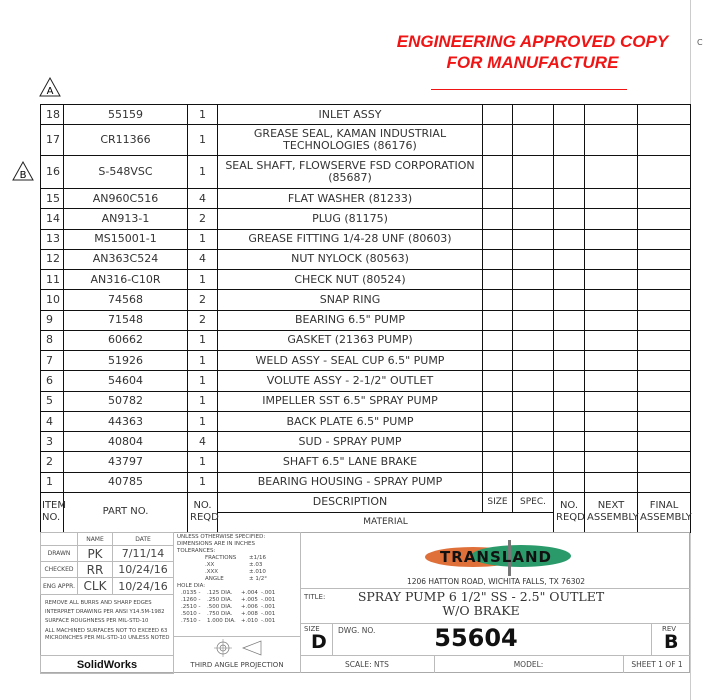  I want to click on description: VOLUTE ASSY - 2-1/2" OUTLET, so click(350, 381).